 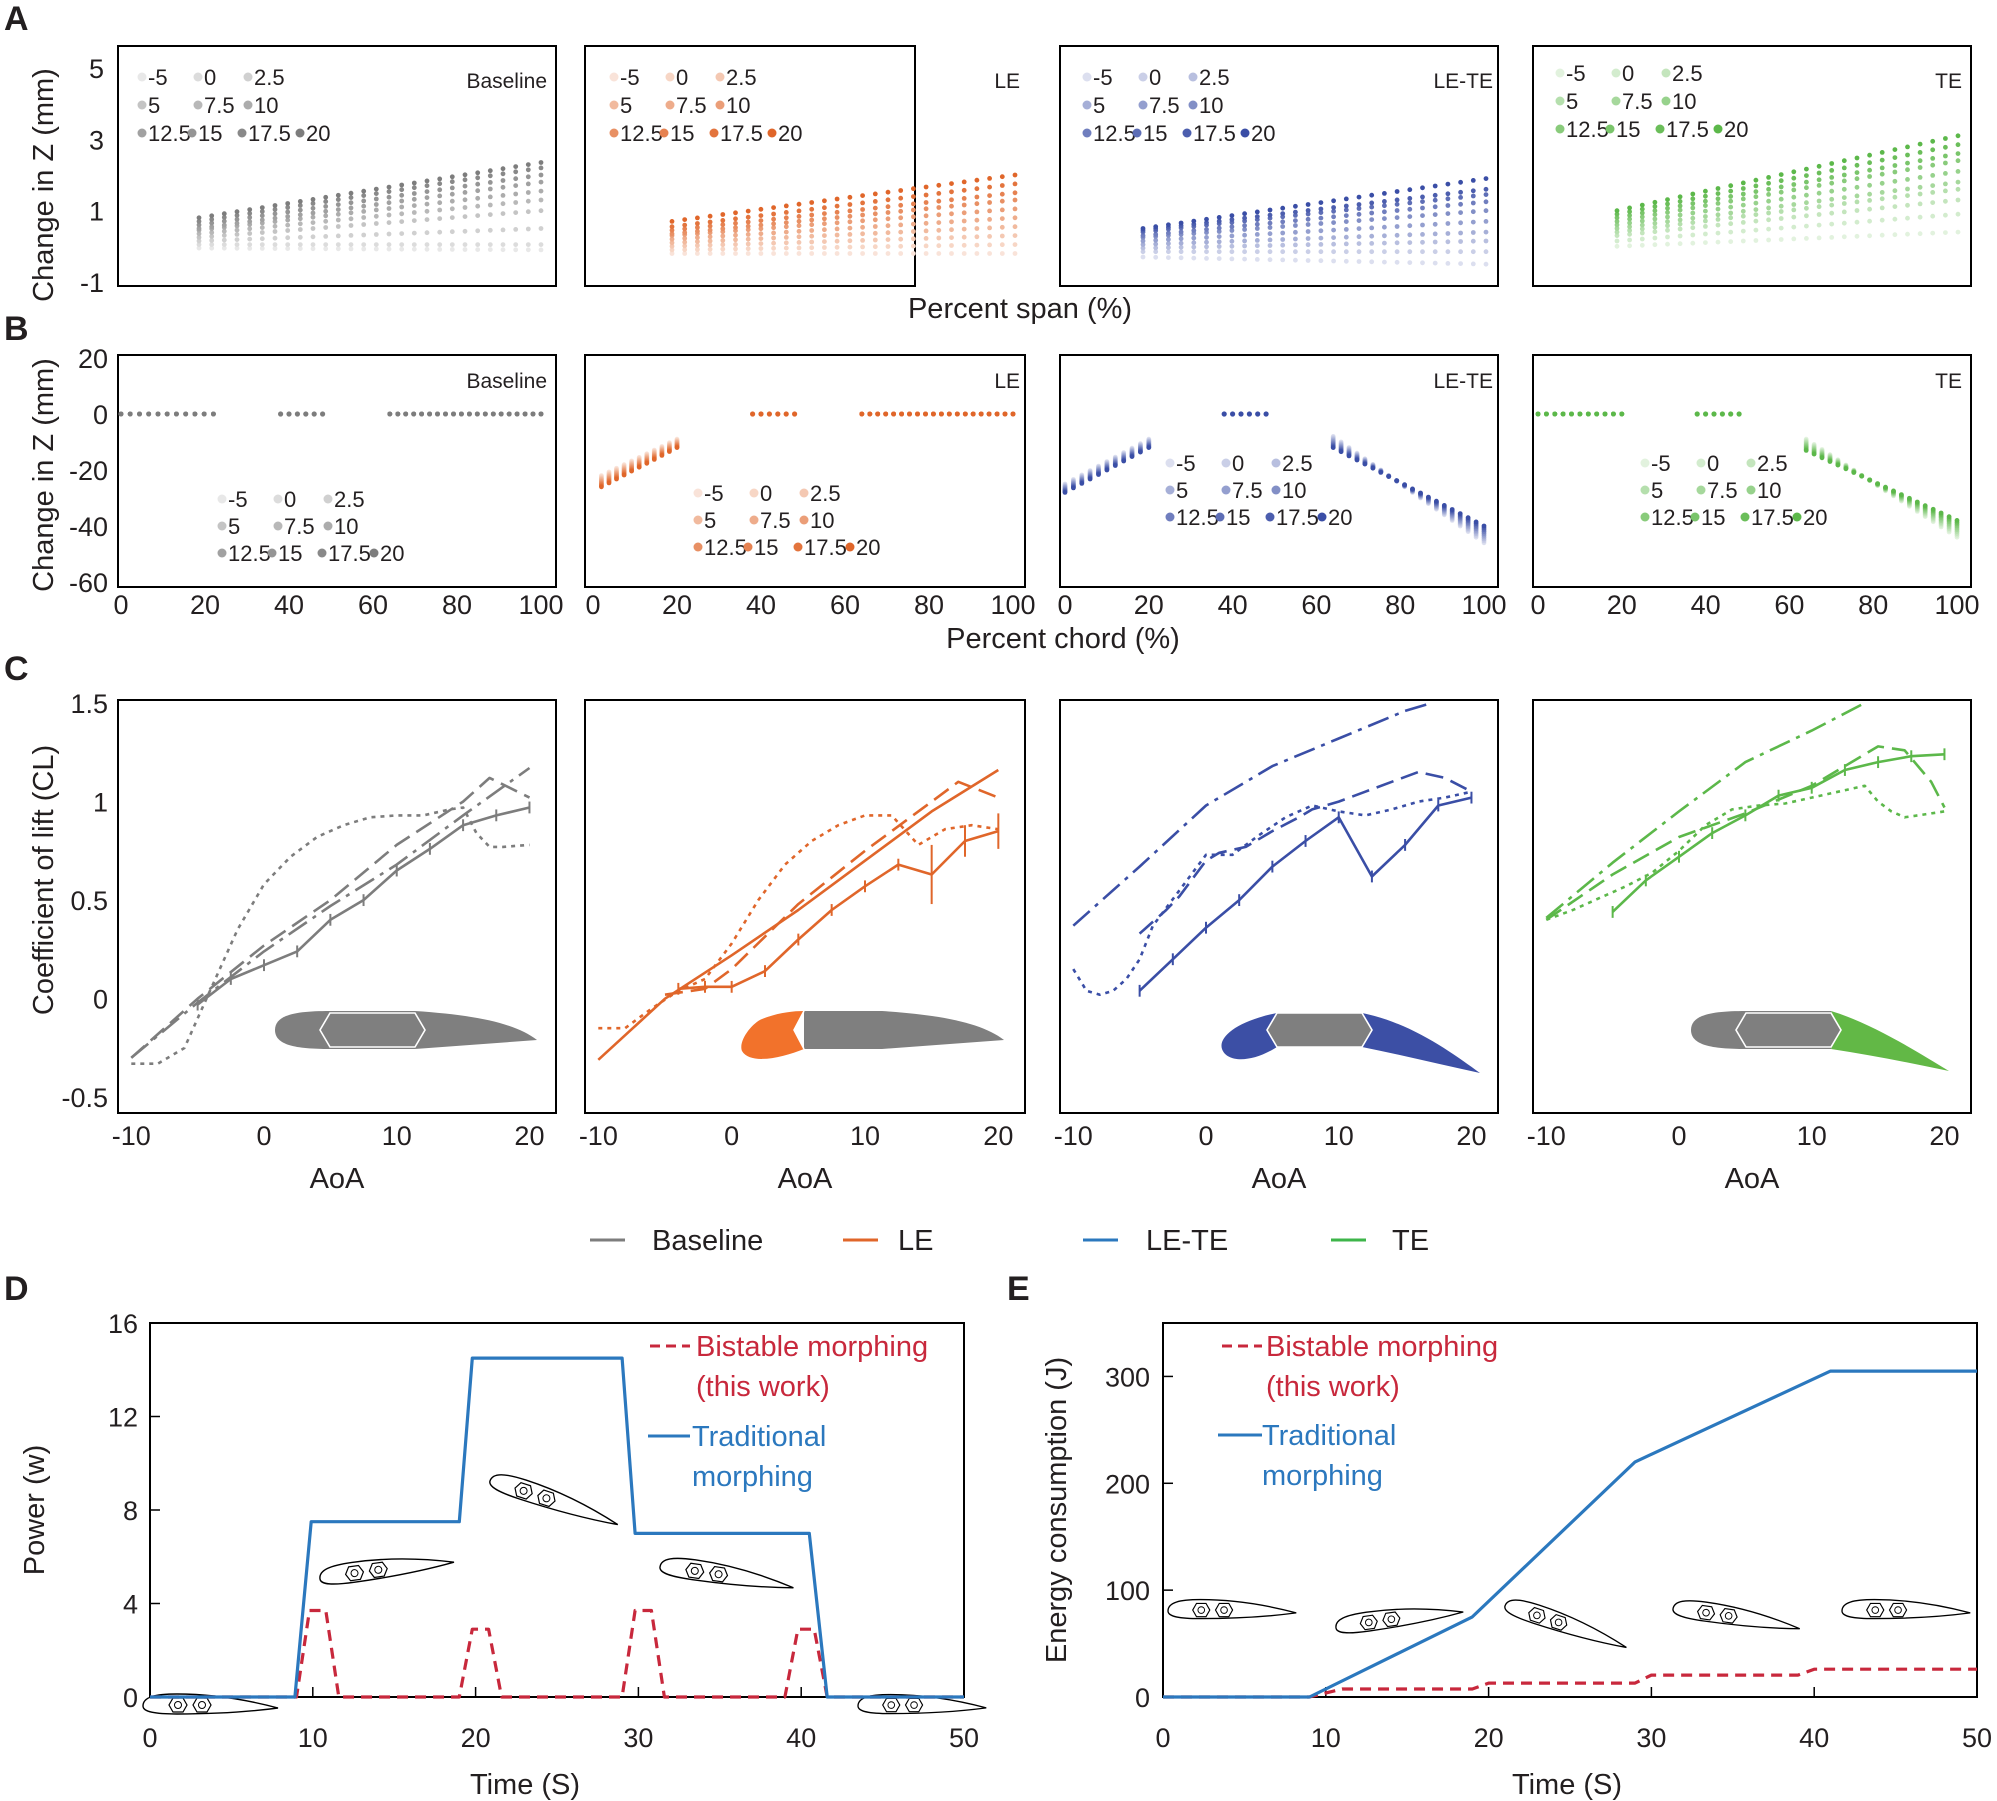 I want to click on panel-c-xtick: -10, so click(x=131, y=1136).